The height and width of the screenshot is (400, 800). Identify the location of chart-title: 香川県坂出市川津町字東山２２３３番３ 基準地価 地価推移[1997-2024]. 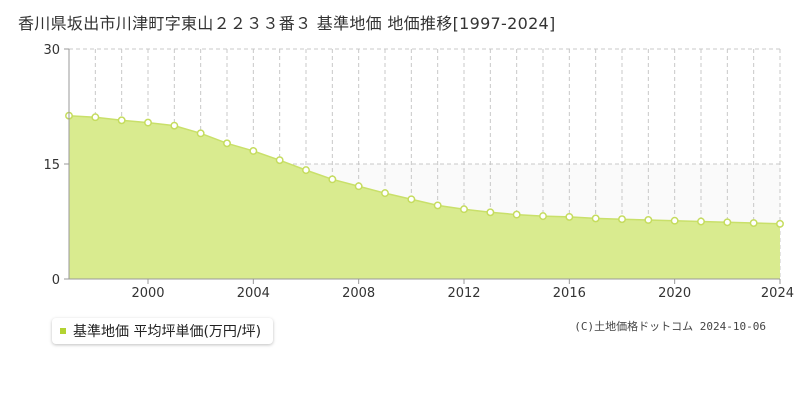
(287, 23).